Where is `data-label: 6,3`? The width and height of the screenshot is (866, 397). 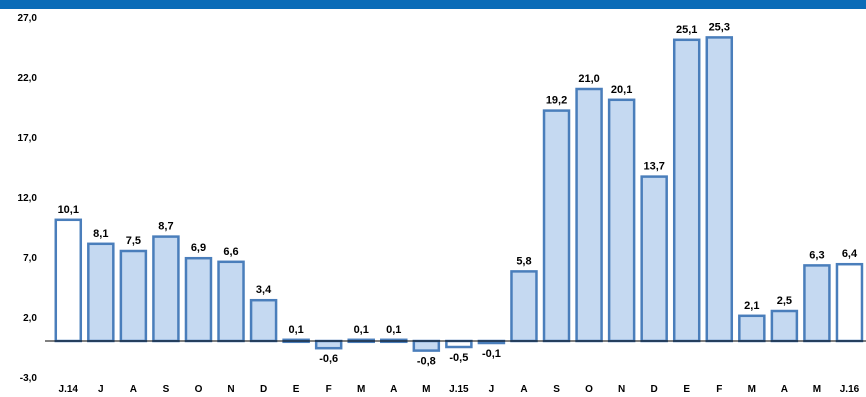
data-label: 6,3 is located at coordinates (816, 255).